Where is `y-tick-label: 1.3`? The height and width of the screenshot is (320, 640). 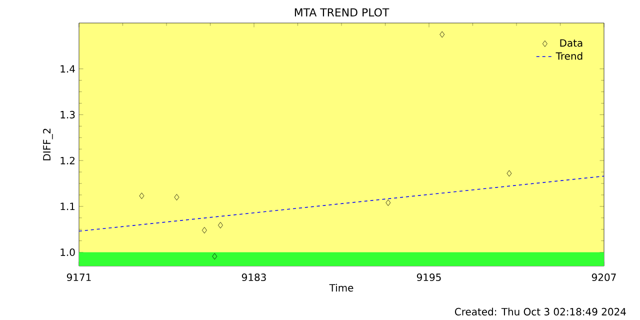 y-tick-label: 1.3 is located at coordinates (67, 114).